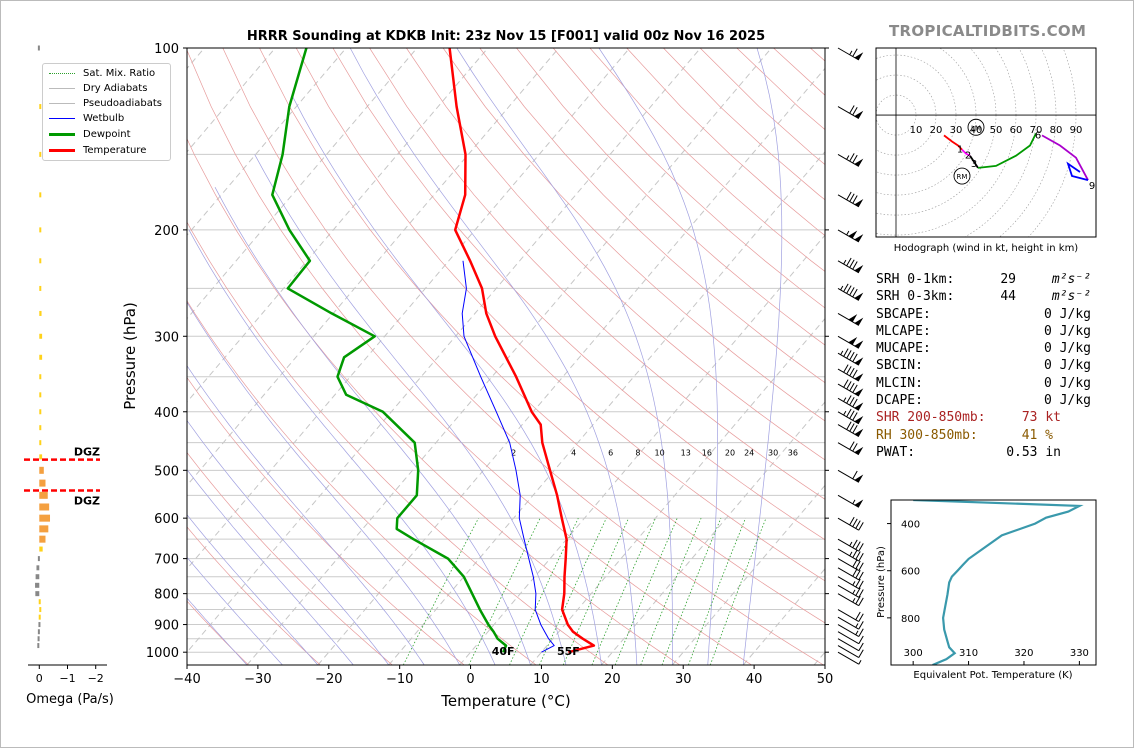  I want to click on mixing-ratio-label: 13, so click(686, 452).